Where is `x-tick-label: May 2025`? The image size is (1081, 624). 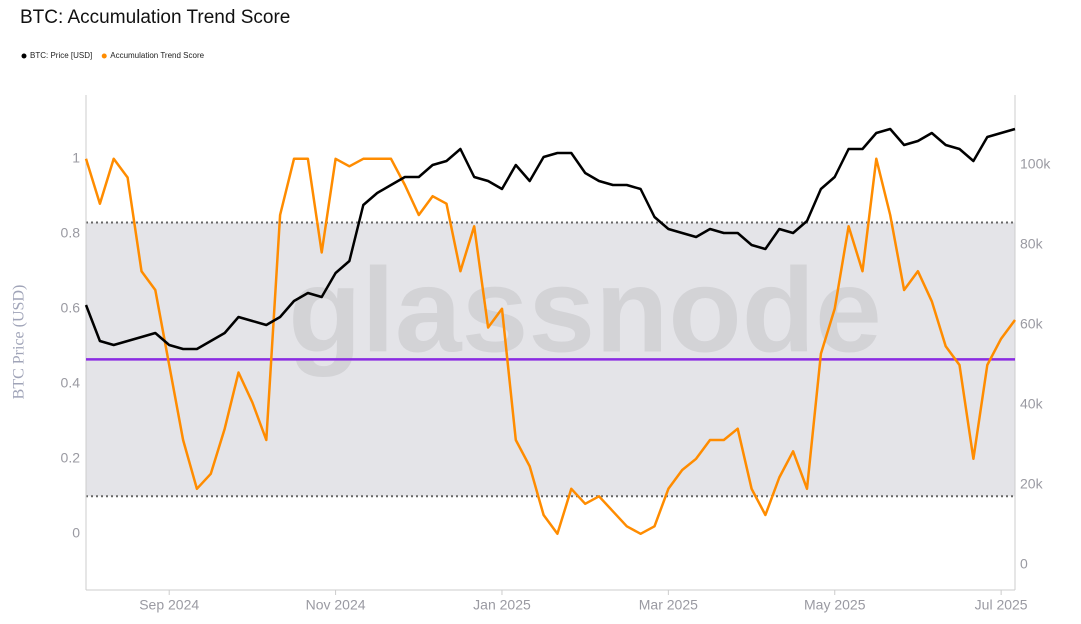
x-tick-label: May 2025 is located at coordinates (835, 605).